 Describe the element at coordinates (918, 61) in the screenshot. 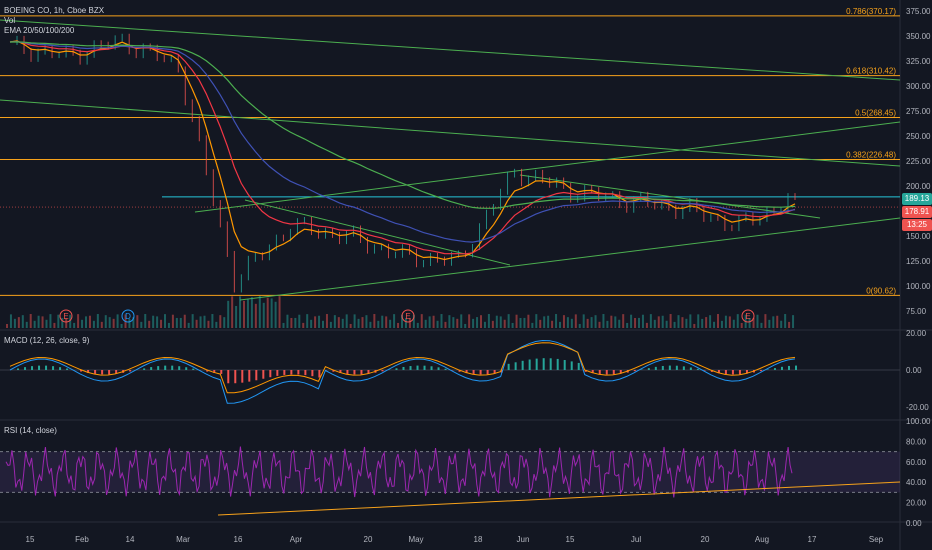

I see `price-tick-label: 325.00` at that location.